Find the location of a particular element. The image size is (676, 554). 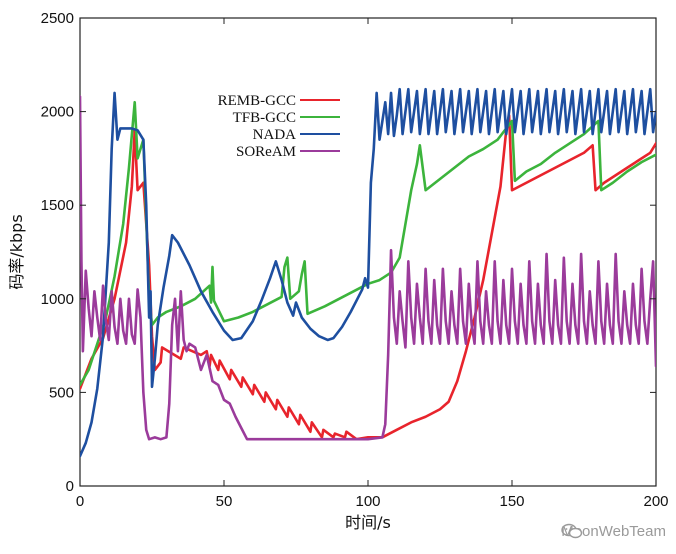

legend-label-tfb-gcc: TFB-GCC is located at coordinates (264, 118).